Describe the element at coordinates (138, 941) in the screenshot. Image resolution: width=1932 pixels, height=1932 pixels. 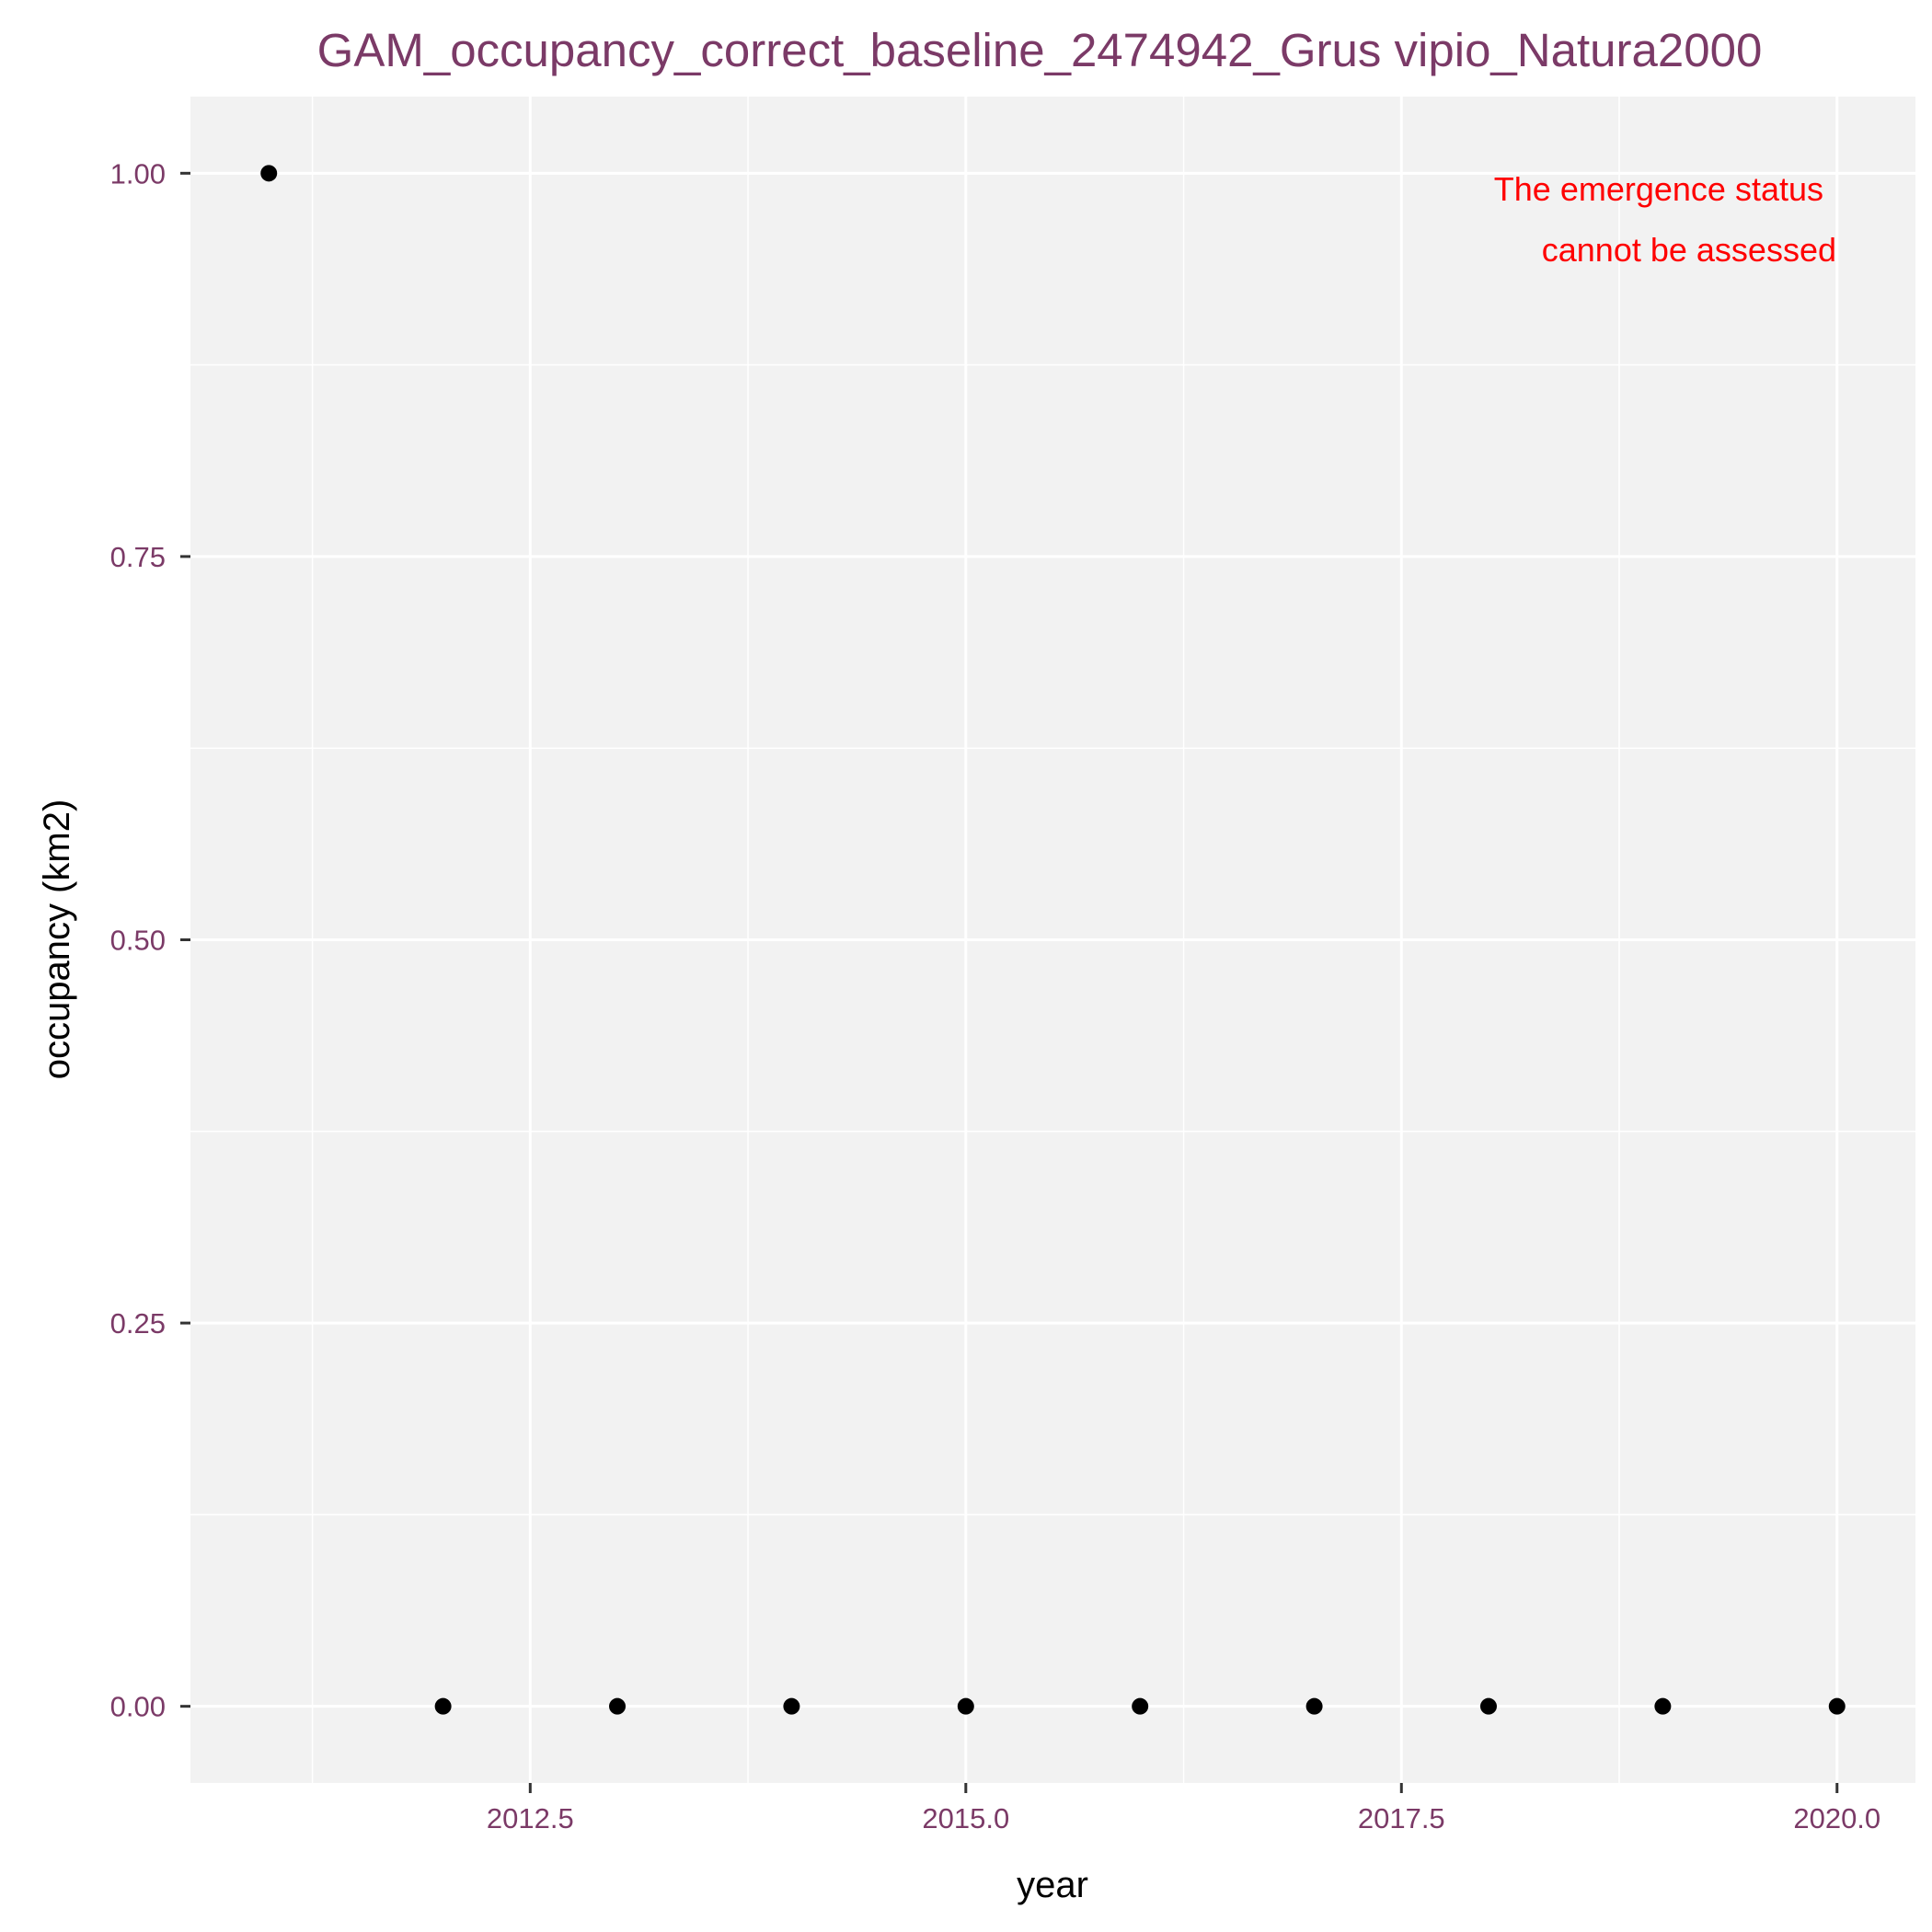
I see `y-tick-label: 0.50` at that location.